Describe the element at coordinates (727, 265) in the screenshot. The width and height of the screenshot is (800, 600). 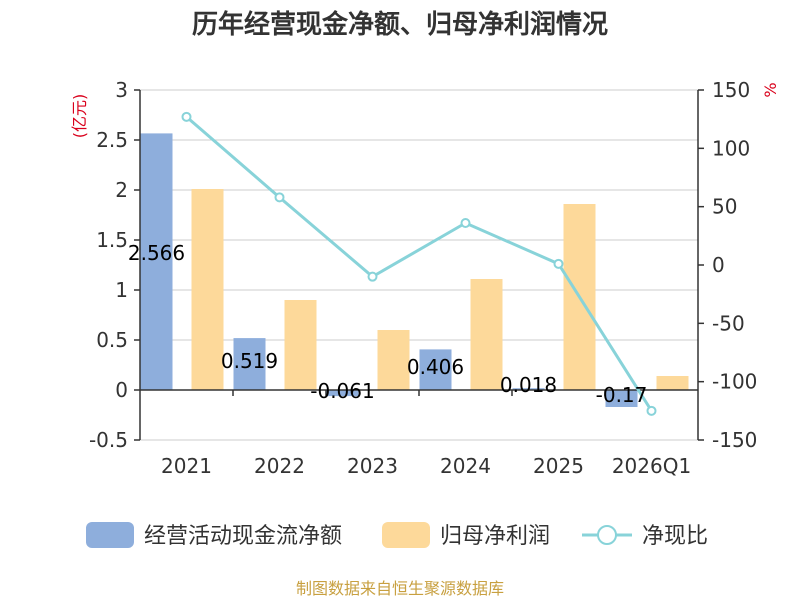
I see `right-axis-ticks: 150 100 50 0 -50 -100 -150` at that location.